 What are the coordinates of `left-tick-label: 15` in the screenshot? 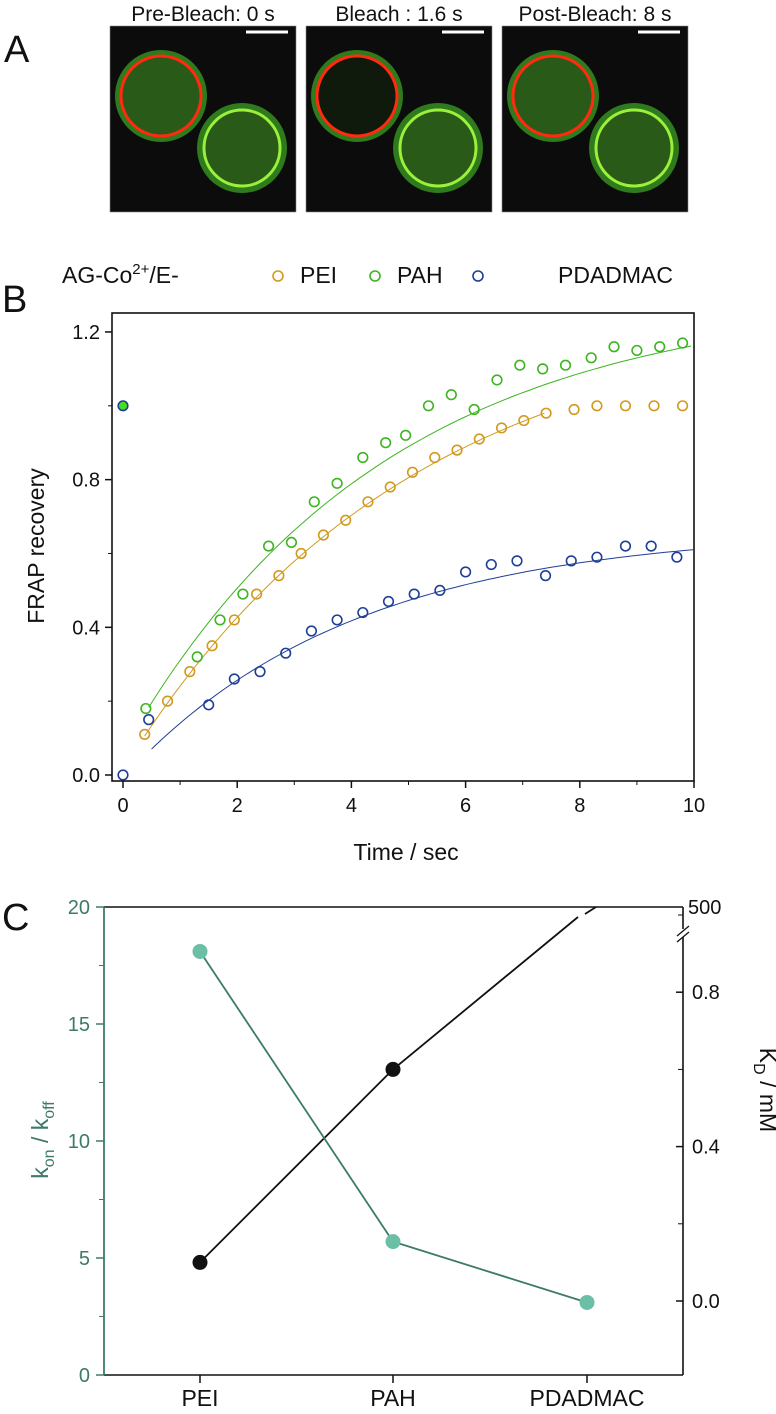 It's located at (79, 1025).